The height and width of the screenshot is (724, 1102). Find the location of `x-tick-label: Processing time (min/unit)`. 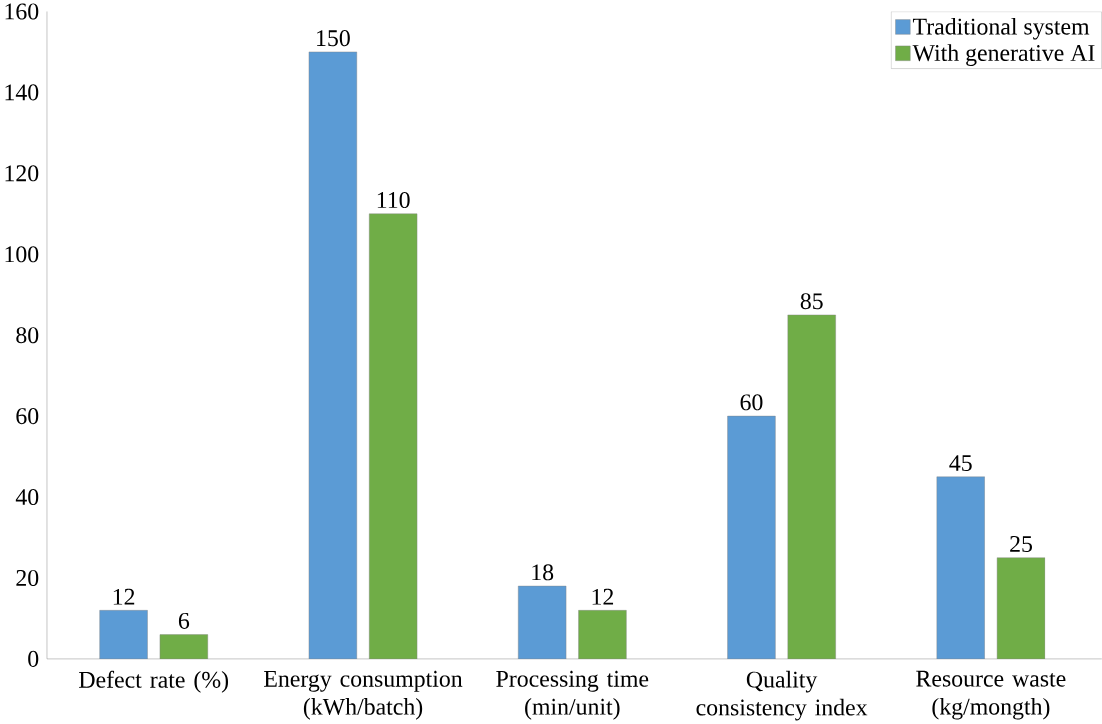

x-tick-label: Processing time (min/unit) is located at coordinates (572, 695).